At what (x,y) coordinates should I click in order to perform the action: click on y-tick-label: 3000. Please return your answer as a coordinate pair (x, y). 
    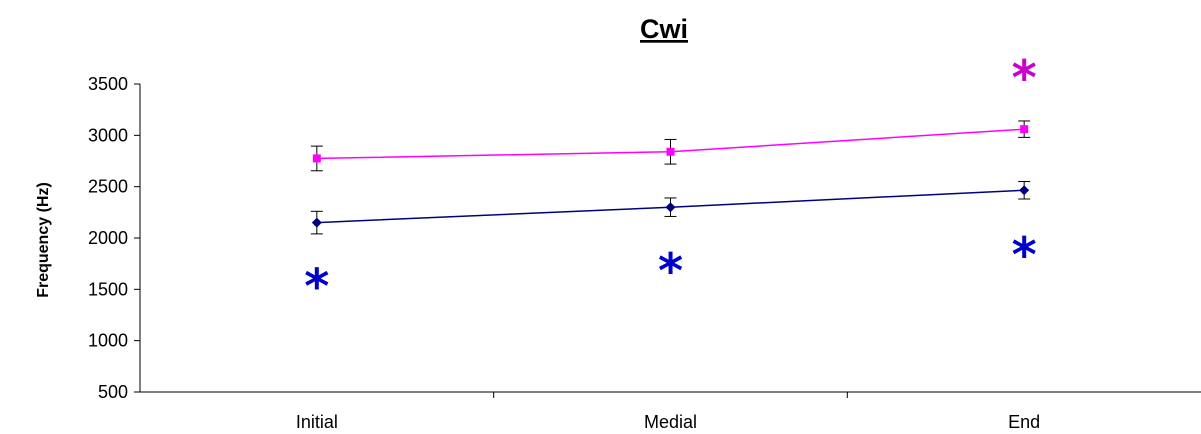
    Looking at the image, I should click on (108, 135).